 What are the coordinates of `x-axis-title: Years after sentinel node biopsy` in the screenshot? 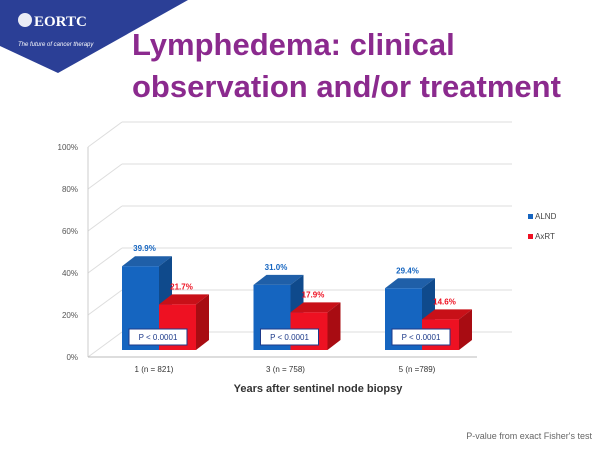 It's located at (319, 389).